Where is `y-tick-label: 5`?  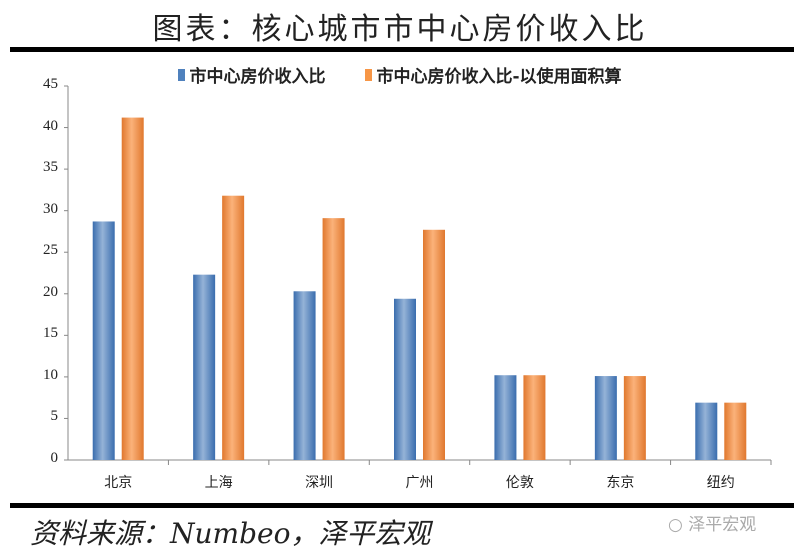 y-tick-label: 5 is located at coordinates (54, 416).